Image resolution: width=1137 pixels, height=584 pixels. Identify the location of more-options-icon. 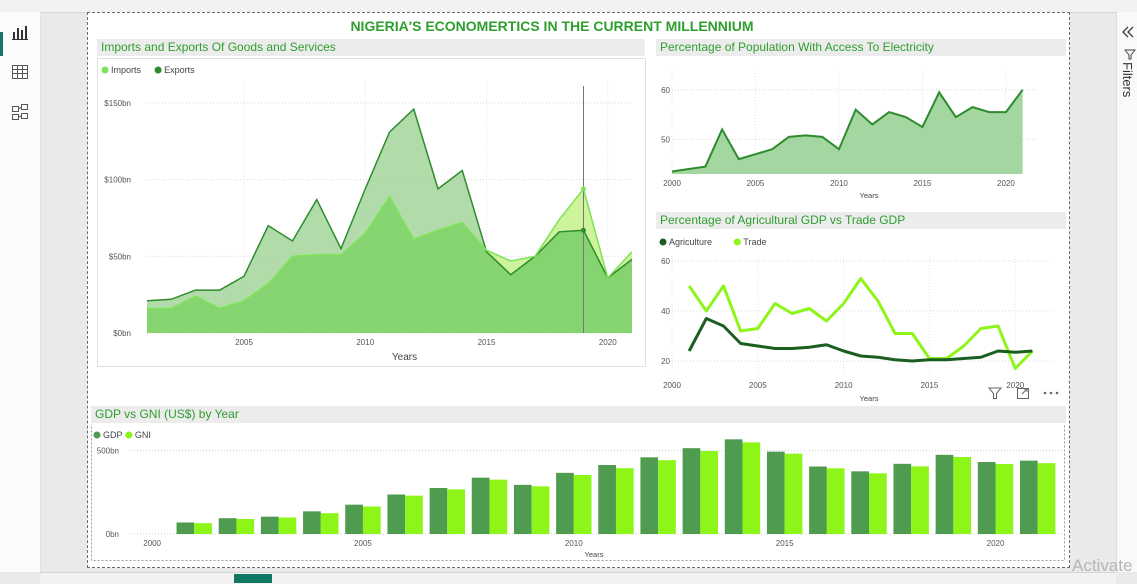
(1051, 393).